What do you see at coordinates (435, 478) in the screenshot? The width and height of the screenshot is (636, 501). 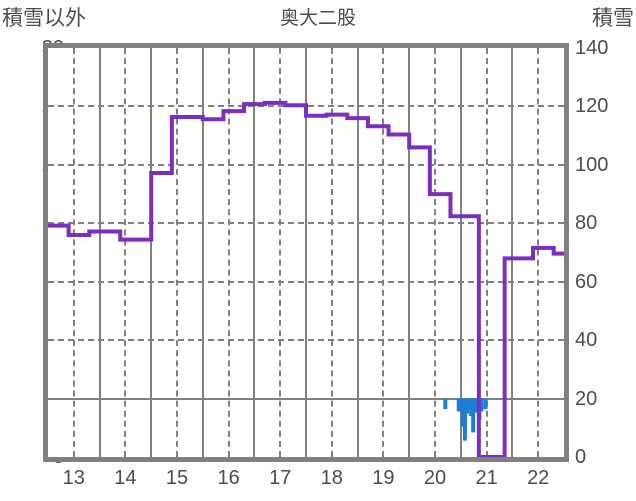 I see `x-axis-tick: 20` at bounding box center [435, 478].